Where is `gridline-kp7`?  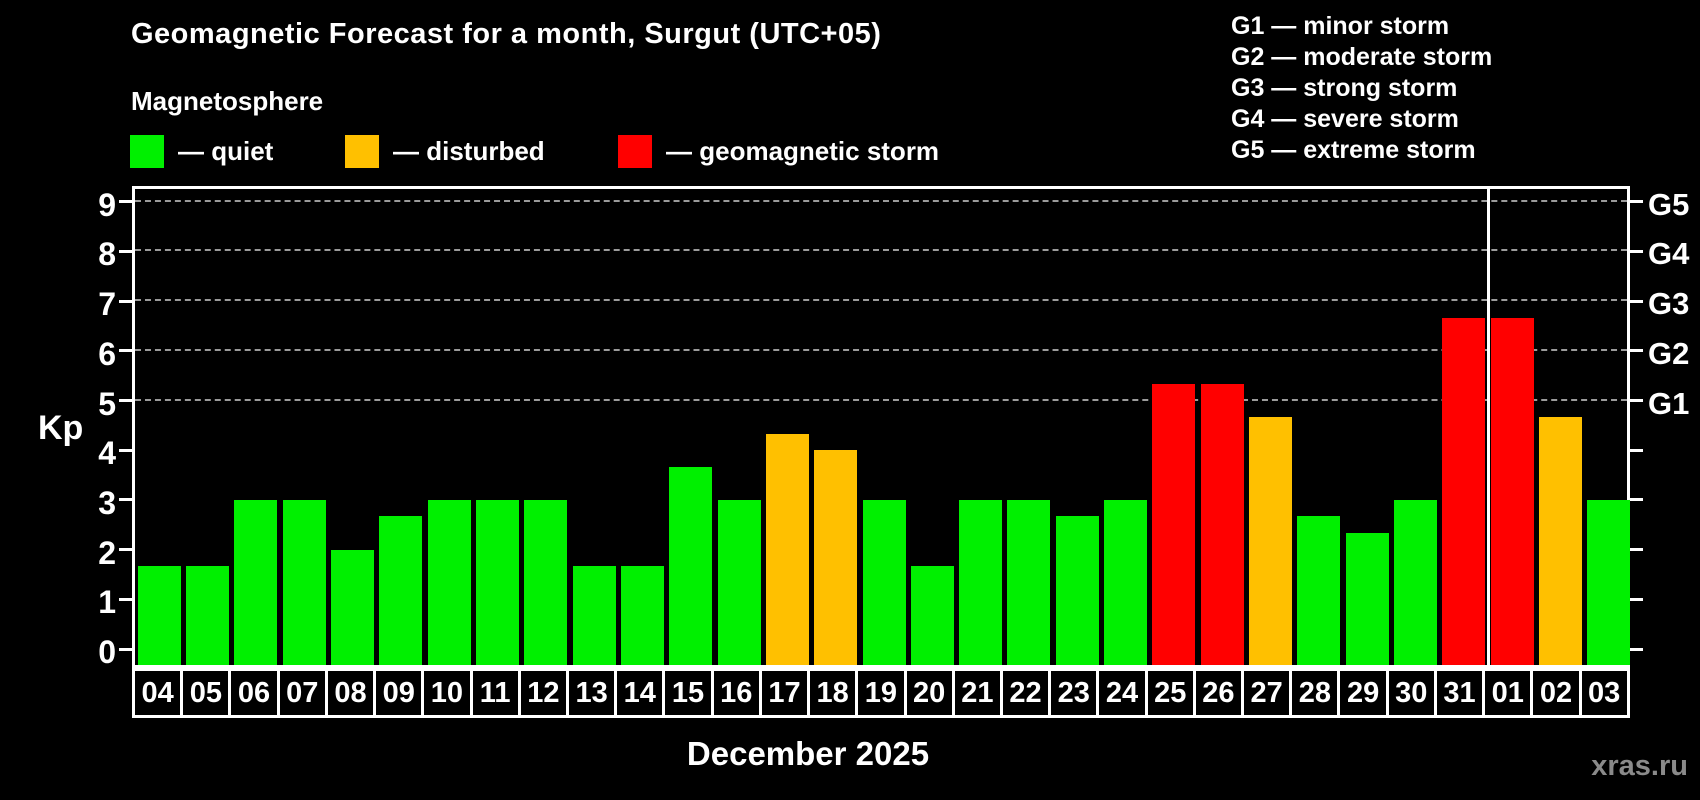 gridline-kp7 is located at coordinates (881, 300).